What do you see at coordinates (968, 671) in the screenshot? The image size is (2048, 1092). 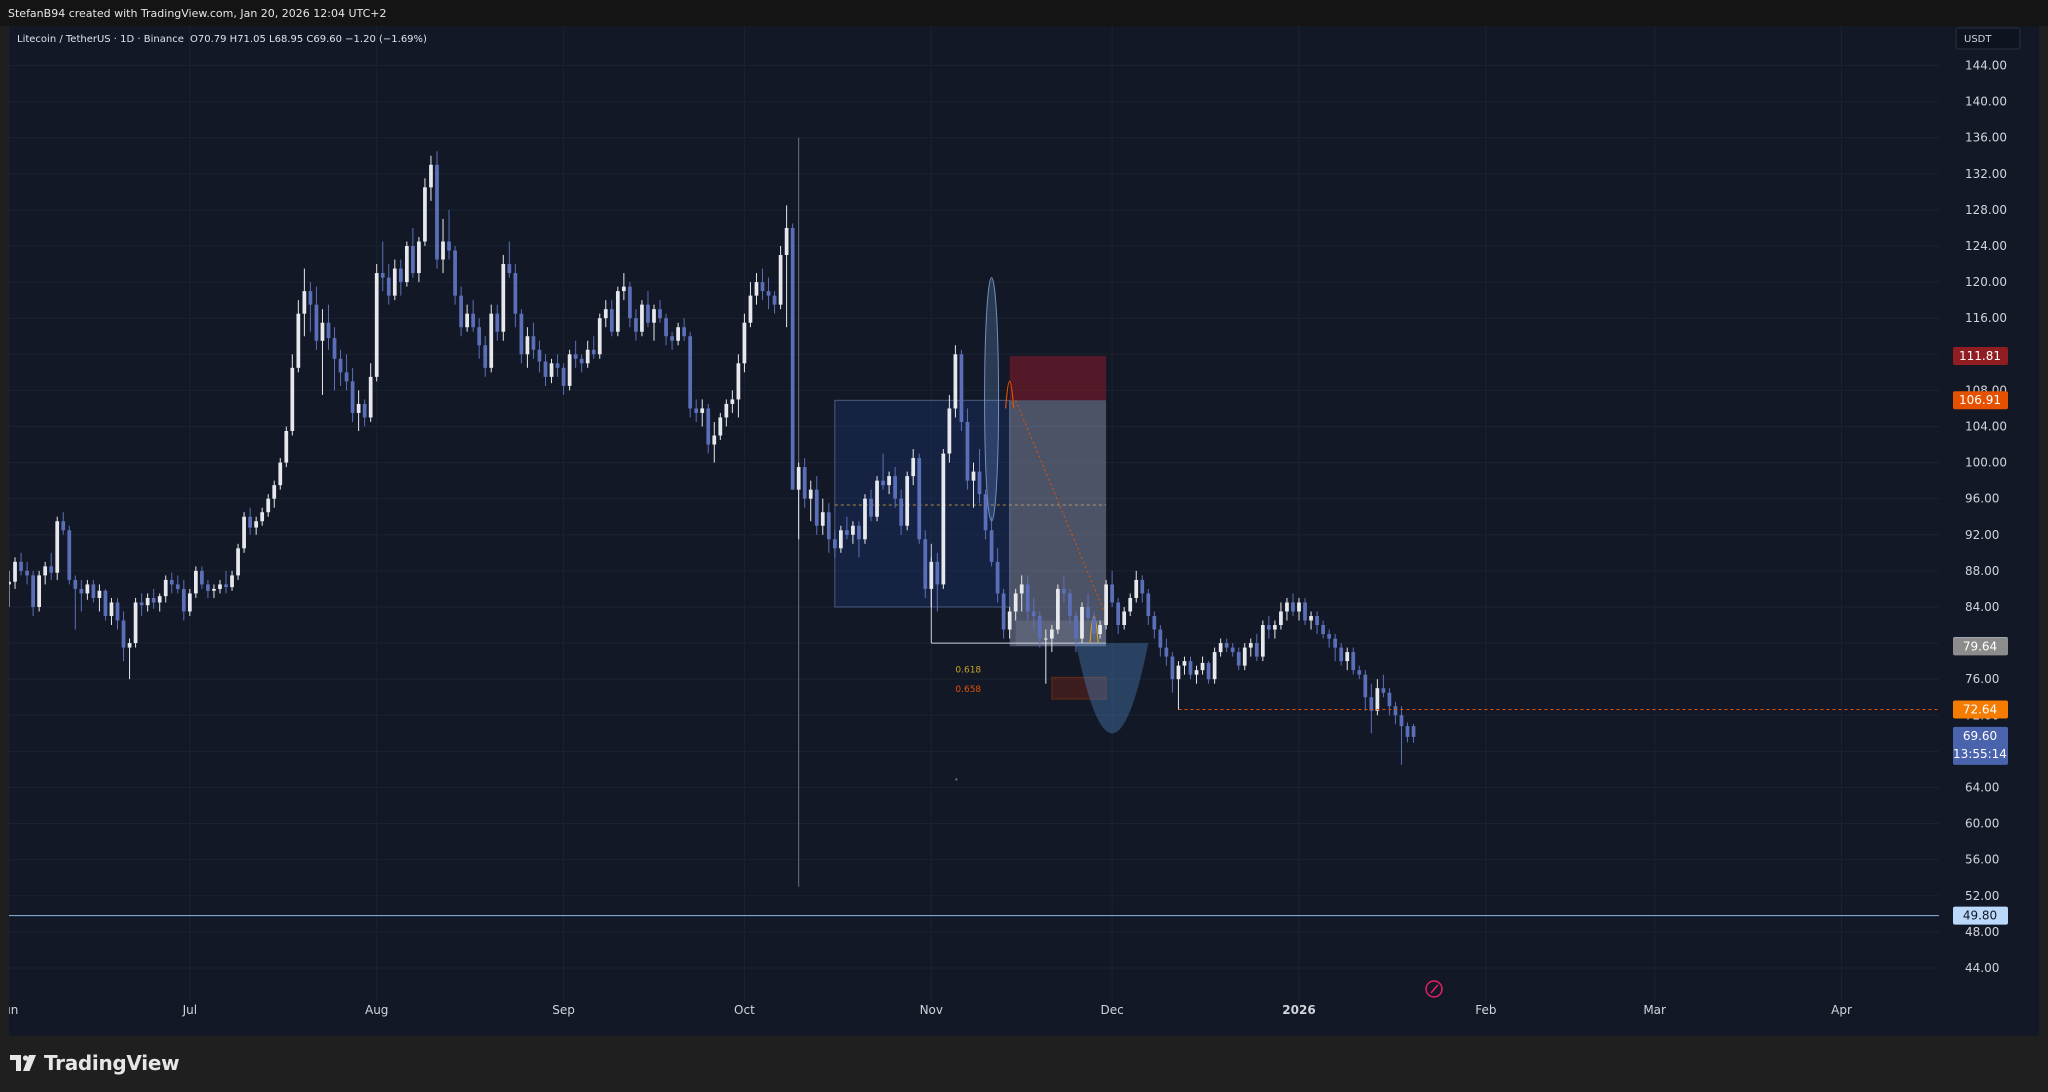 I see `fib-label: 0.618` at bounding box center [968, 671].